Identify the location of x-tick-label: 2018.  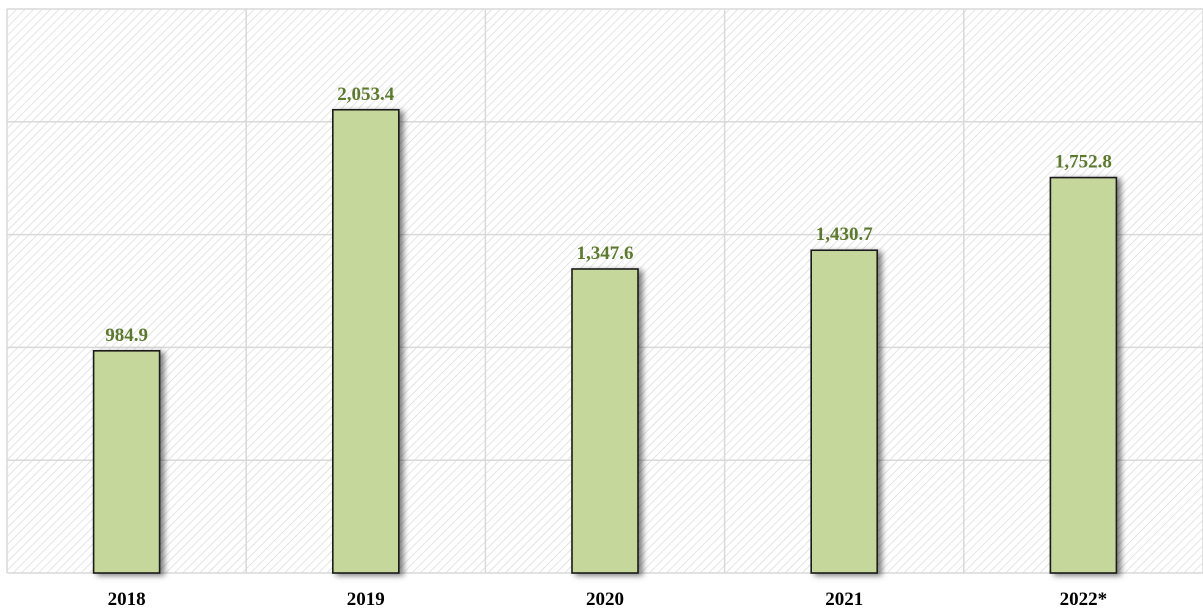
(127, 599).